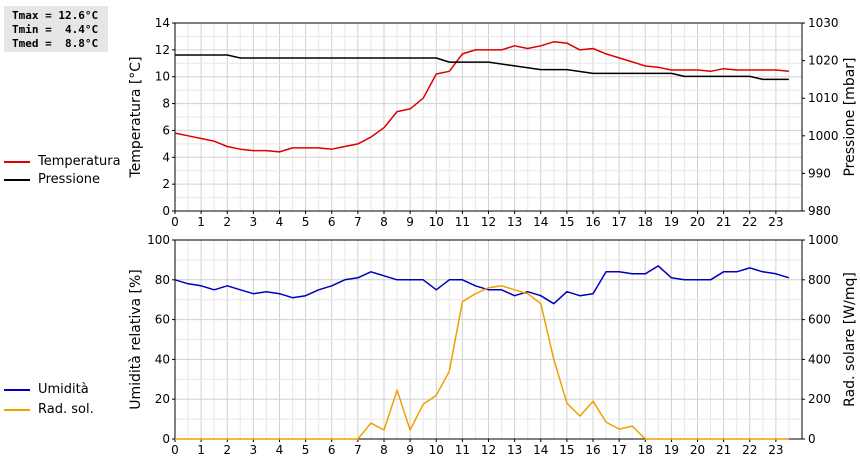 The height and width of the screenshot is (460, 860). What do you see at coordinates (819, 211) in the screenshot?
I see `y2-tick-label: 980` at bounding box center [819, 211].